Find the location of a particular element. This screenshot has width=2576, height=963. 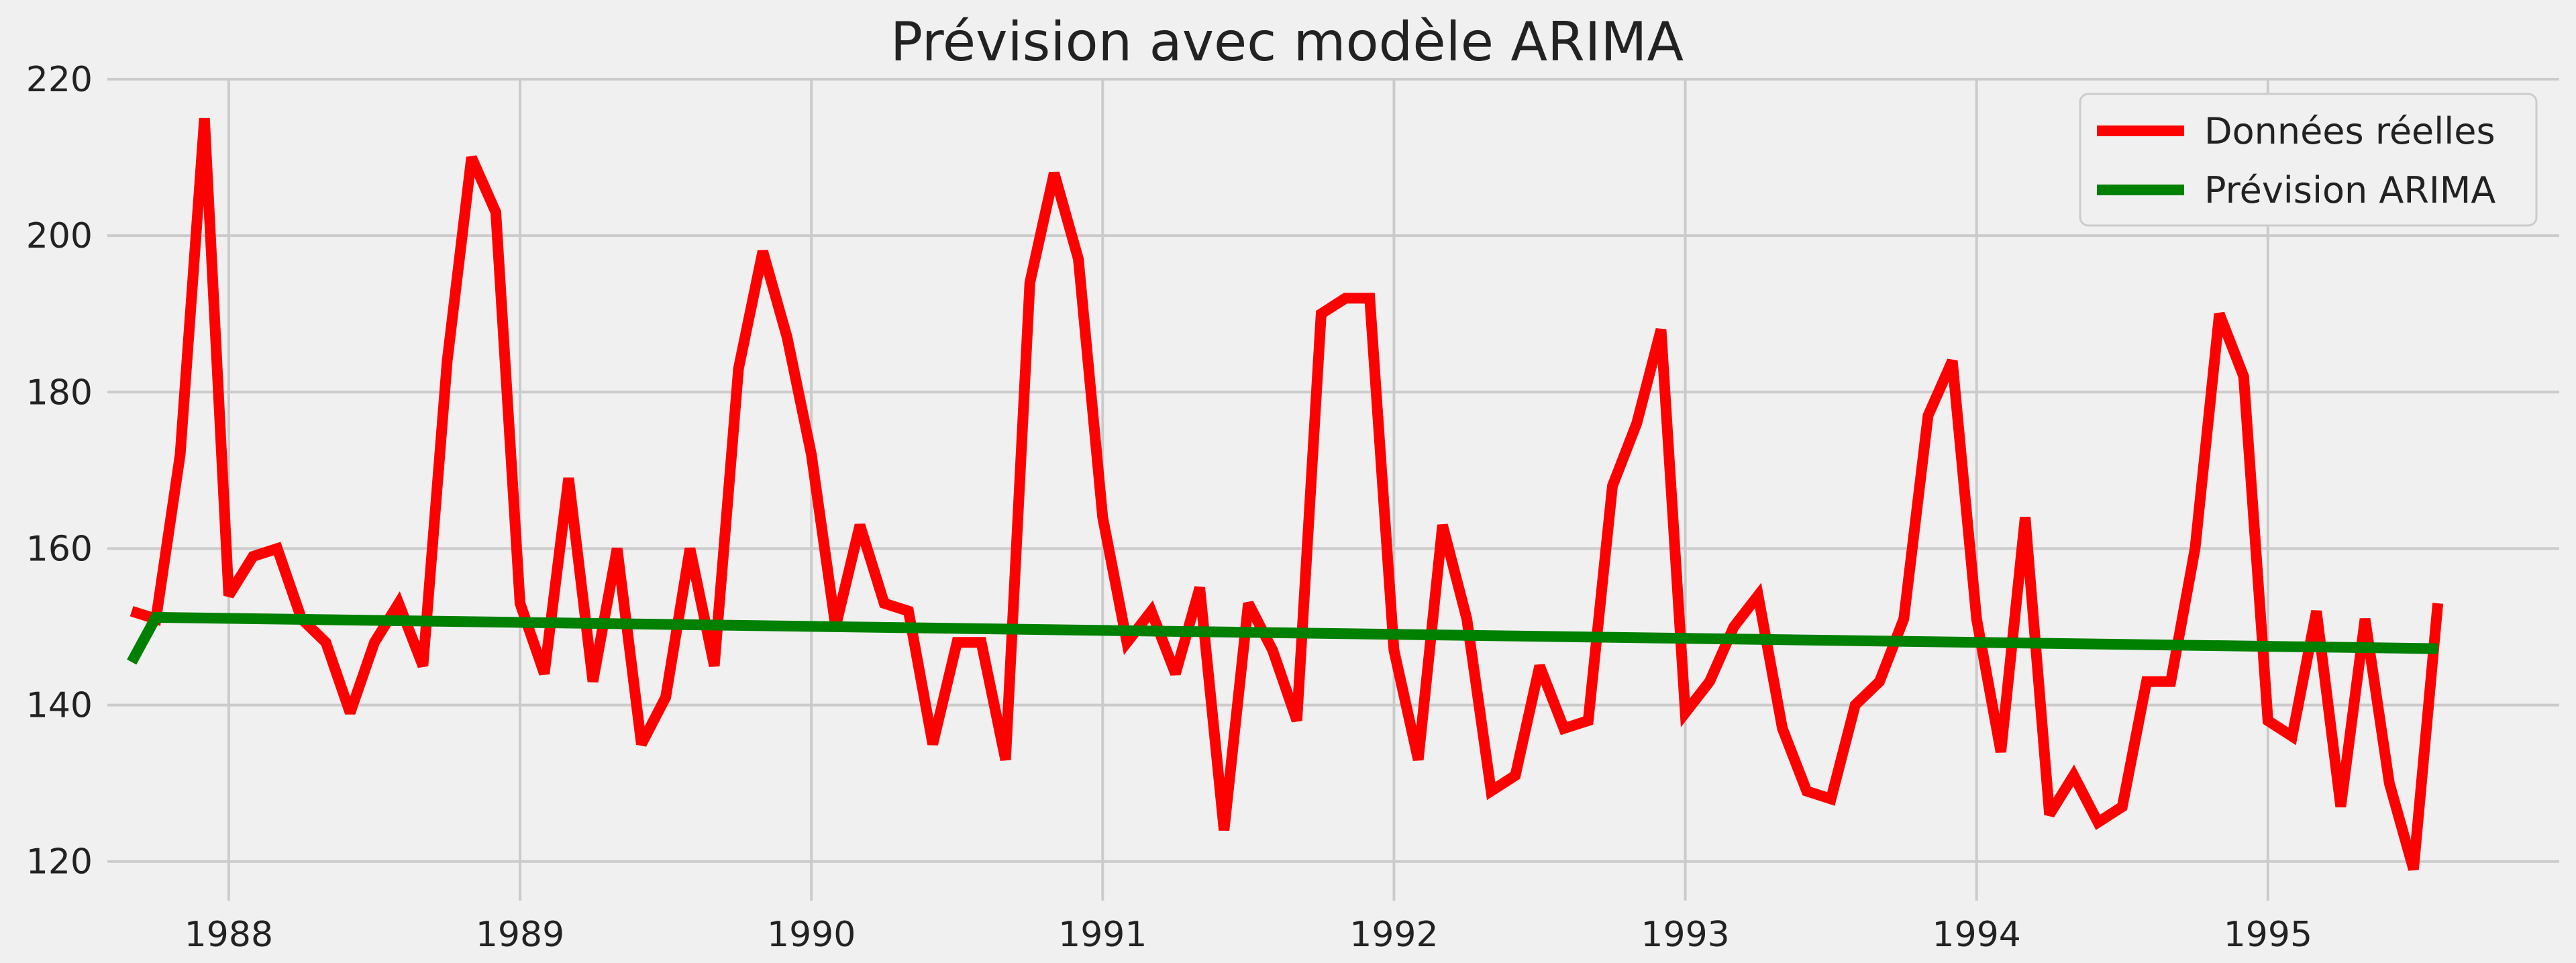

x-axis-ticks: 1988 1989 1990 1991 1992 1993 1994 1995 is located at coordinates (1248, 935).